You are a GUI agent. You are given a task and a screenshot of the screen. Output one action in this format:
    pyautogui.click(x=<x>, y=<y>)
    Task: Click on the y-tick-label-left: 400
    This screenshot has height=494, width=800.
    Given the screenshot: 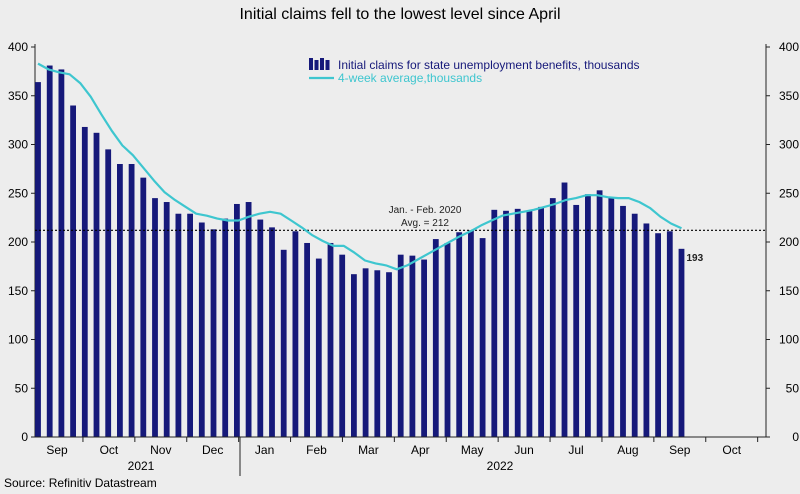 What is the action you would take?
    pyautogui.click(x=18, y=47)
    